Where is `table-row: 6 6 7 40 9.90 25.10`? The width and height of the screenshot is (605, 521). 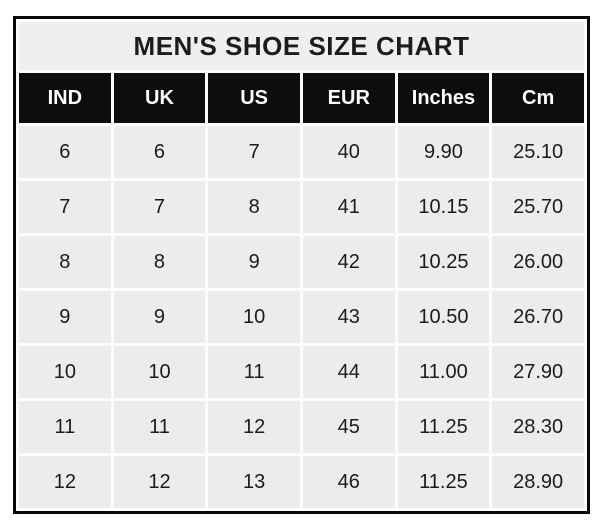
table-row: 6 6 7 40 9.90 25.10 is located at coordinates (301, 152).